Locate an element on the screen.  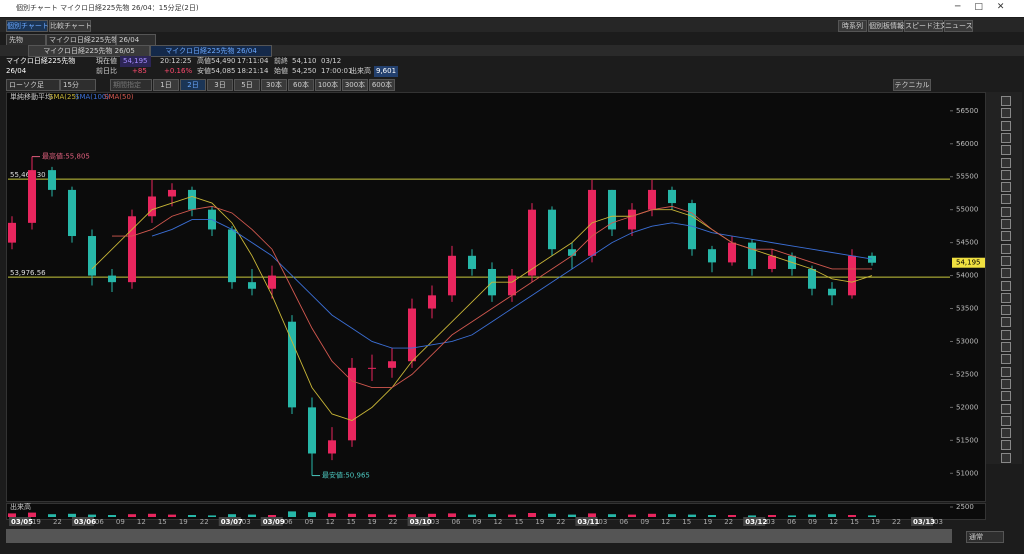
toolbar-button: ニュース is located at coordinates (958, 26).